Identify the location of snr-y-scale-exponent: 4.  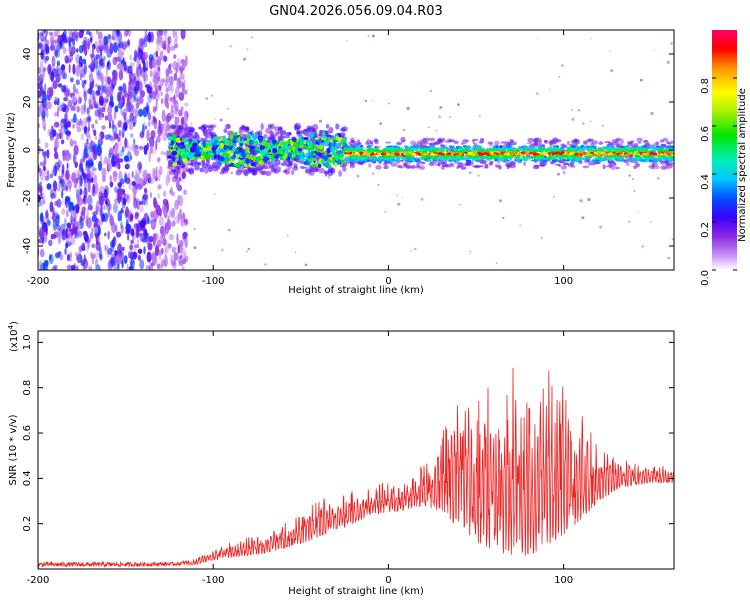
(11, 326).